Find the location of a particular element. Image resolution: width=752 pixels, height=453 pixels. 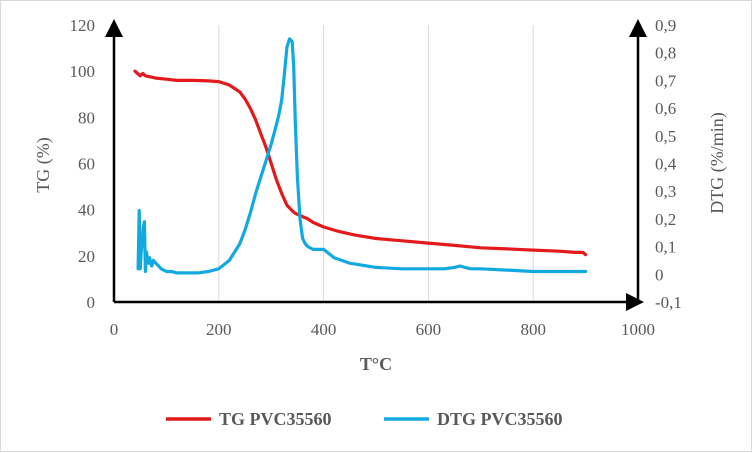

left-axis-arrow is located at coordinates (114, 28).